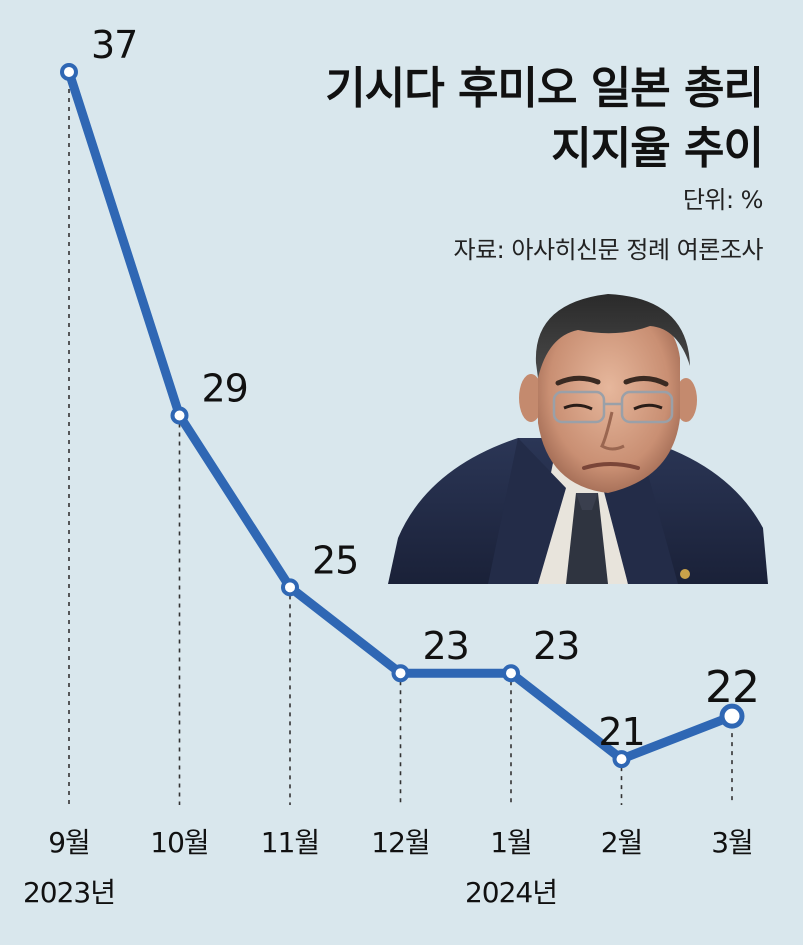 The image size is (803, 945). Describe the element at coordinates (225, 389) in the screenshot. I see `value-label: 29` at that location.